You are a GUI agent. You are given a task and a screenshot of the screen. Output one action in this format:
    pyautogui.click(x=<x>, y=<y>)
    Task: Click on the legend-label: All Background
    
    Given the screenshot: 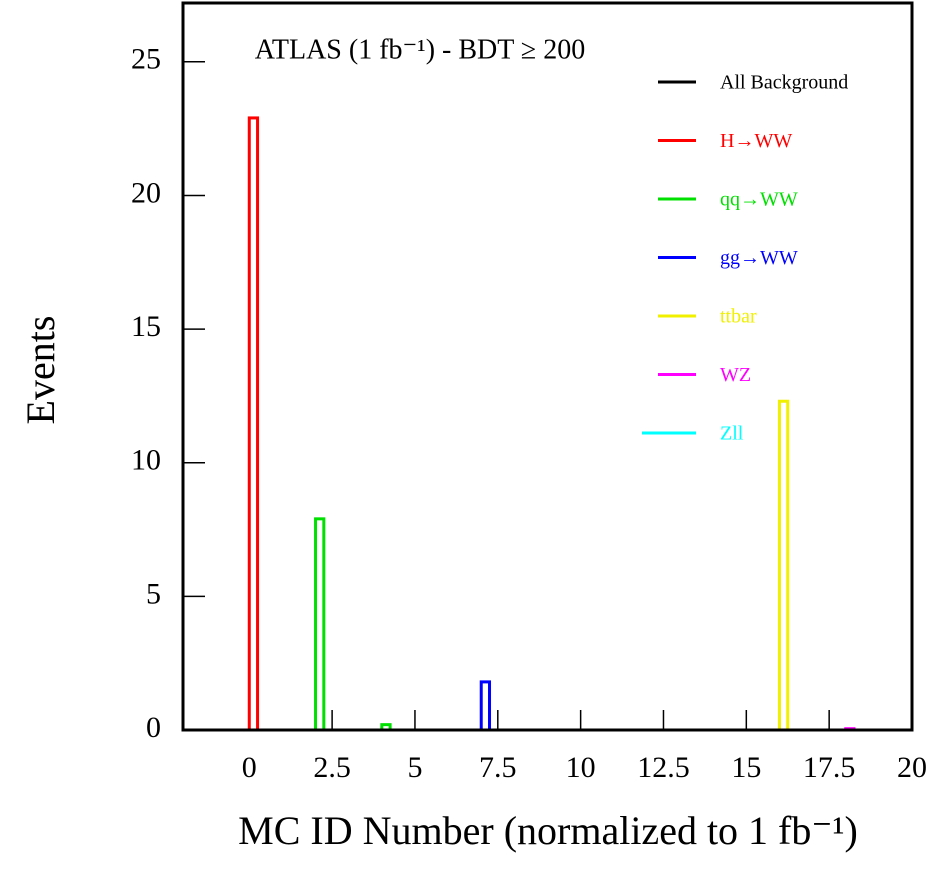 What is the action you would take?
    pyautogui.click(x=784, y=83)
    